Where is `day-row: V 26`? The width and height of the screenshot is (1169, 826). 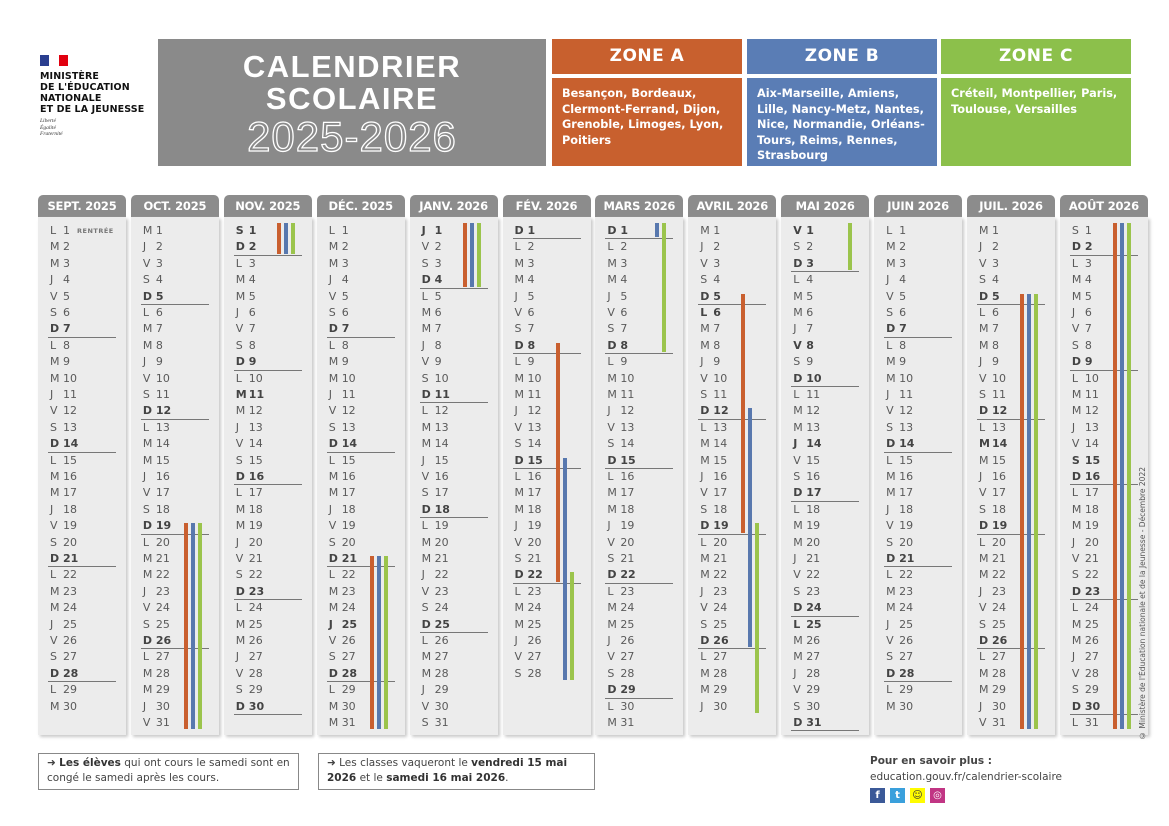
day-row: V 26 is located at coordinates (82, 641).